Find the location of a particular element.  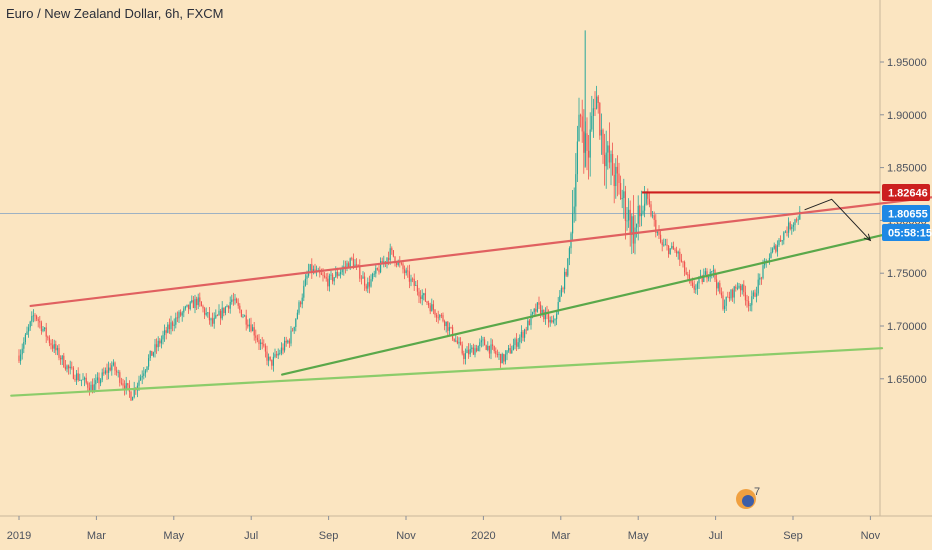

x-tick-label: May is located at coordinates (638, 536).